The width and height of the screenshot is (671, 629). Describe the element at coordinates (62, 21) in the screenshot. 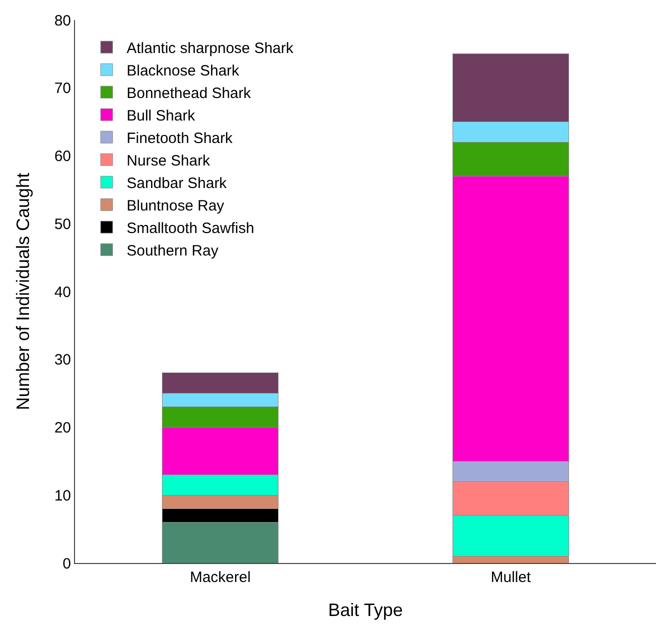

I see `y-tick-label: 80` at that location.